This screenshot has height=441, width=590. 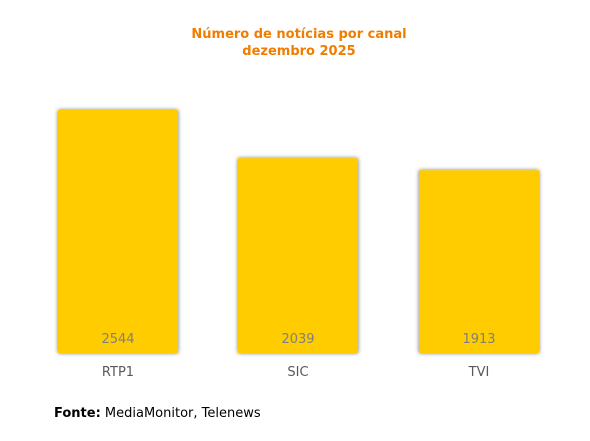 What do you see at coordinates (118, 231) in the screenshot?
I see `bar-rtp1` at bounding box center [118, 231].